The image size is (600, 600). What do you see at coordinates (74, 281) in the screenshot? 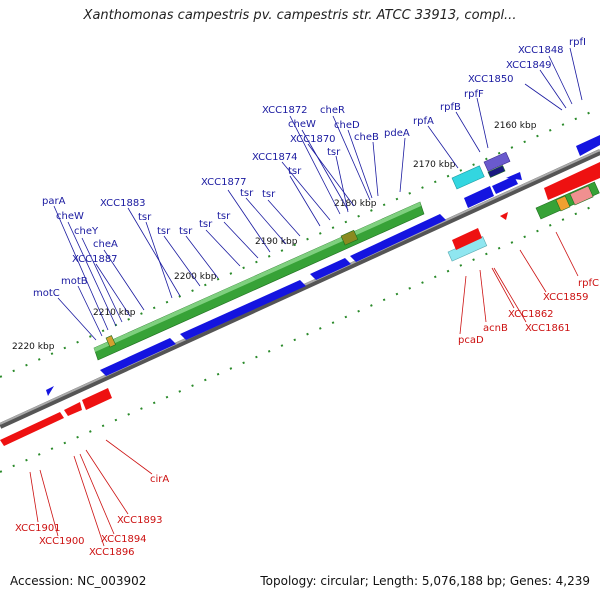
I see `gene-label: motB` at bounding box center [74, 281].